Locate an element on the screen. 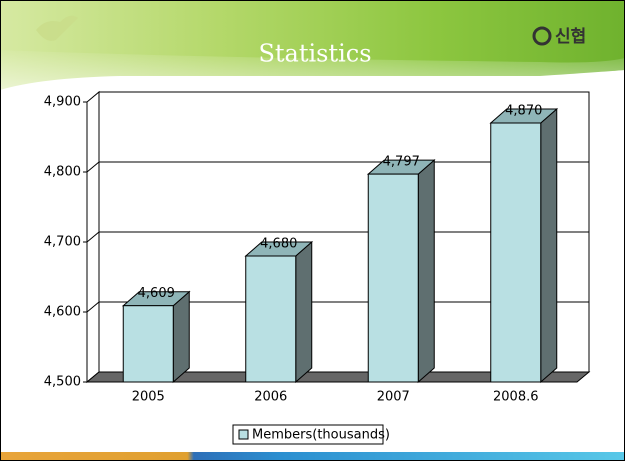 This screenshot has width=625, height=461. x-tick-label: 2008.6 is located at coordinates (516, 397).